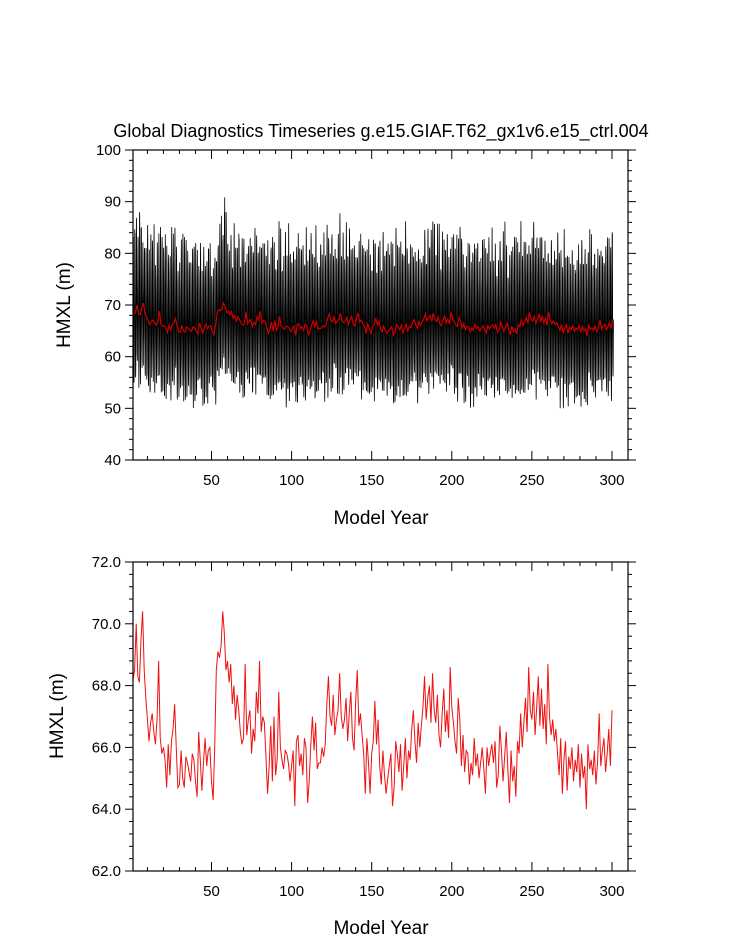  Describe the element at coordinates (106, 686) in the screenshot. I see `y-tick-label: 68.0` at that location.